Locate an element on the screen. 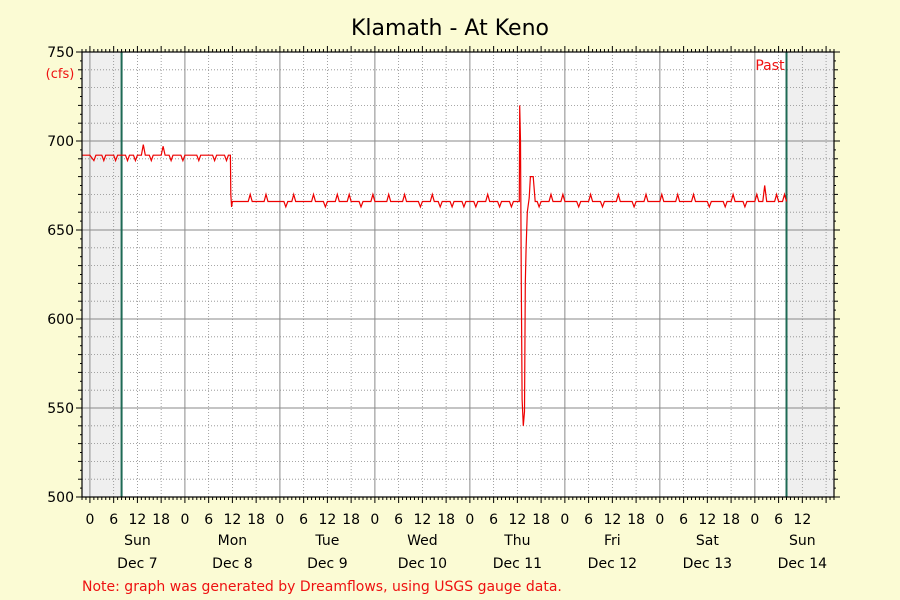  chart-title: Klamath - At Keno is located at coordinates (450, 28).